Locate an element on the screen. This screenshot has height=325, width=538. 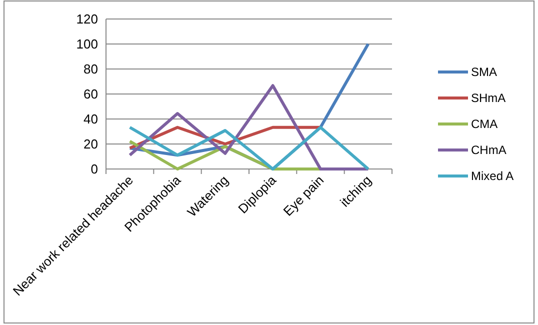
y-tick-label: 40 is located at coordinates (91, 119).